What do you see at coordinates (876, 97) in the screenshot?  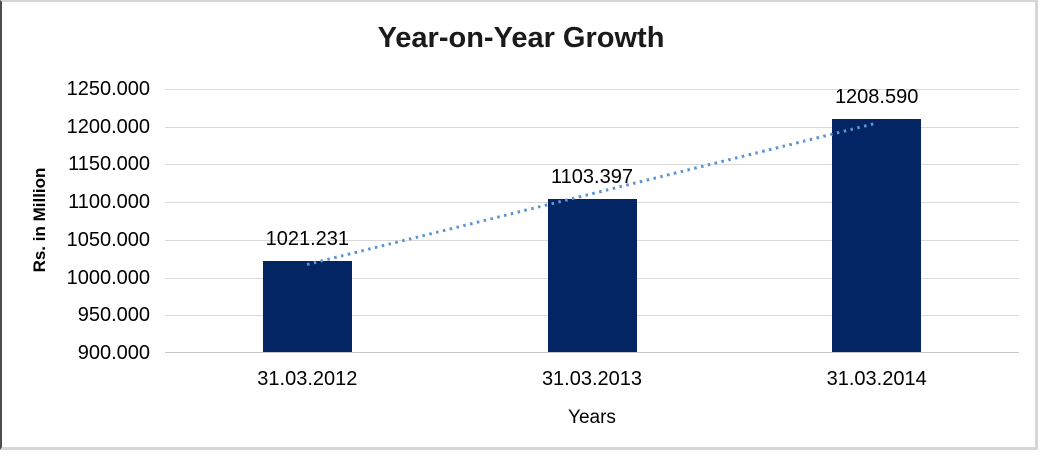 I see `bar-value-label: 1208.590` at bounding box center [876, 97].